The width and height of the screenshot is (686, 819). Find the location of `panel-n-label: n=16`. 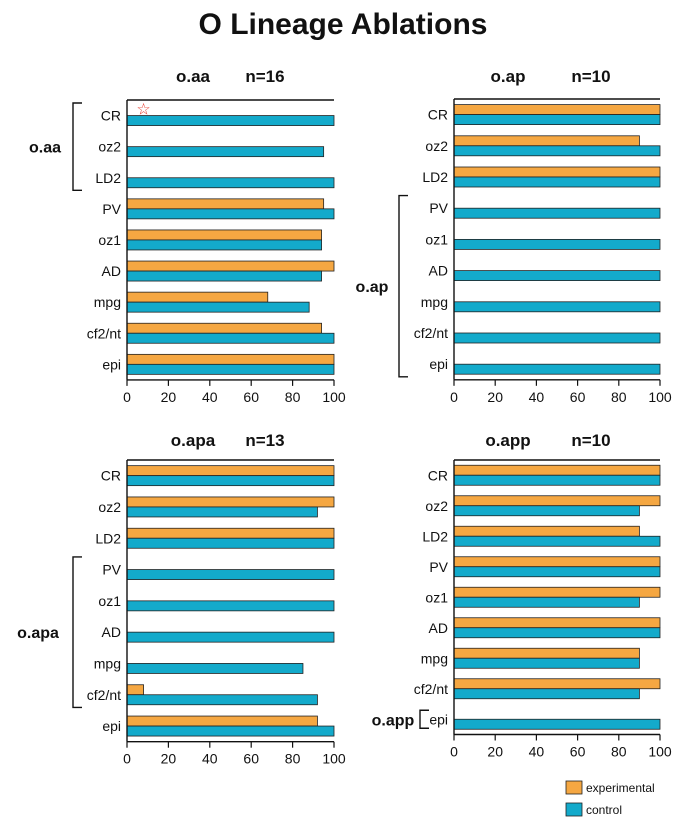

panel-n-label: n=16 is located at coordinates (264, 76).